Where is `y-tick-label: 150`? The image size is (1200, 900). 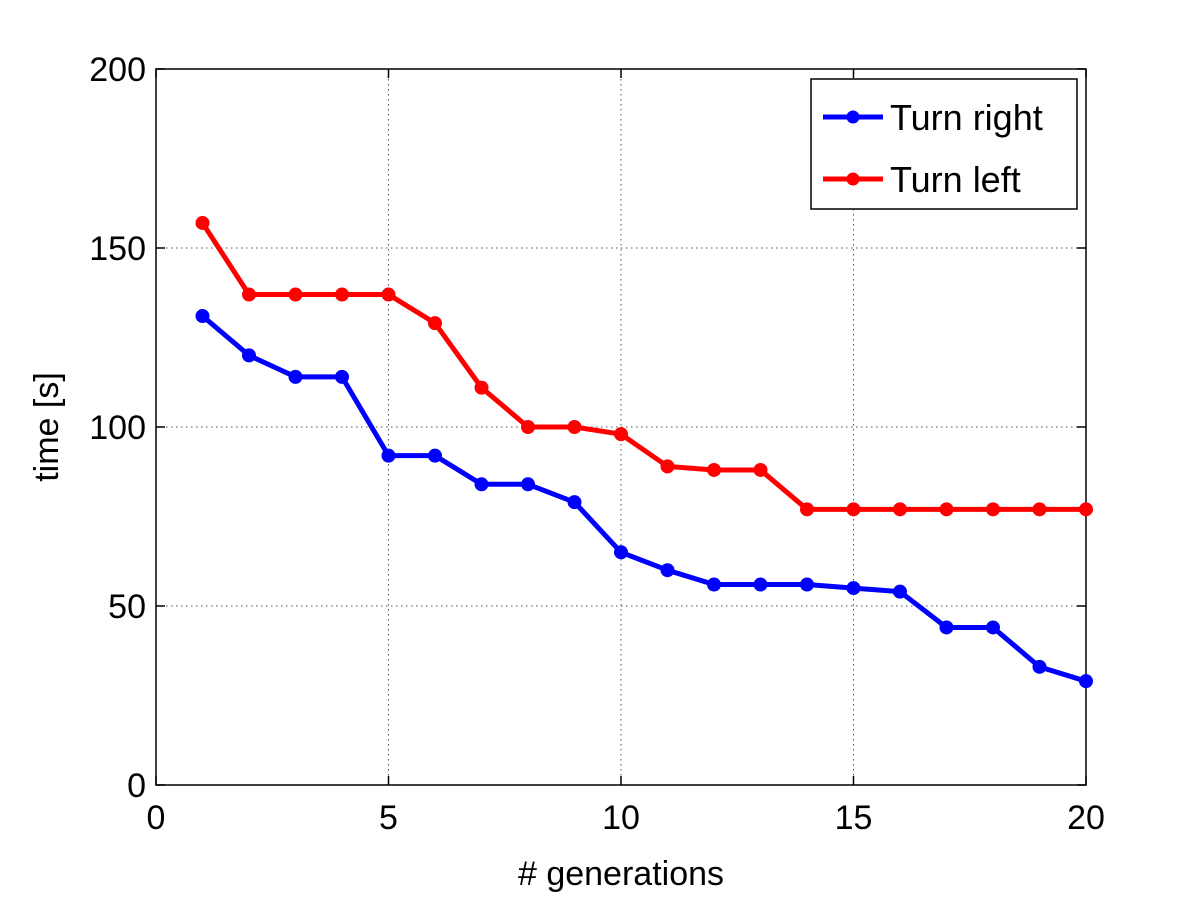
y-tick-label: 150 is located at coordinates (117, 249).